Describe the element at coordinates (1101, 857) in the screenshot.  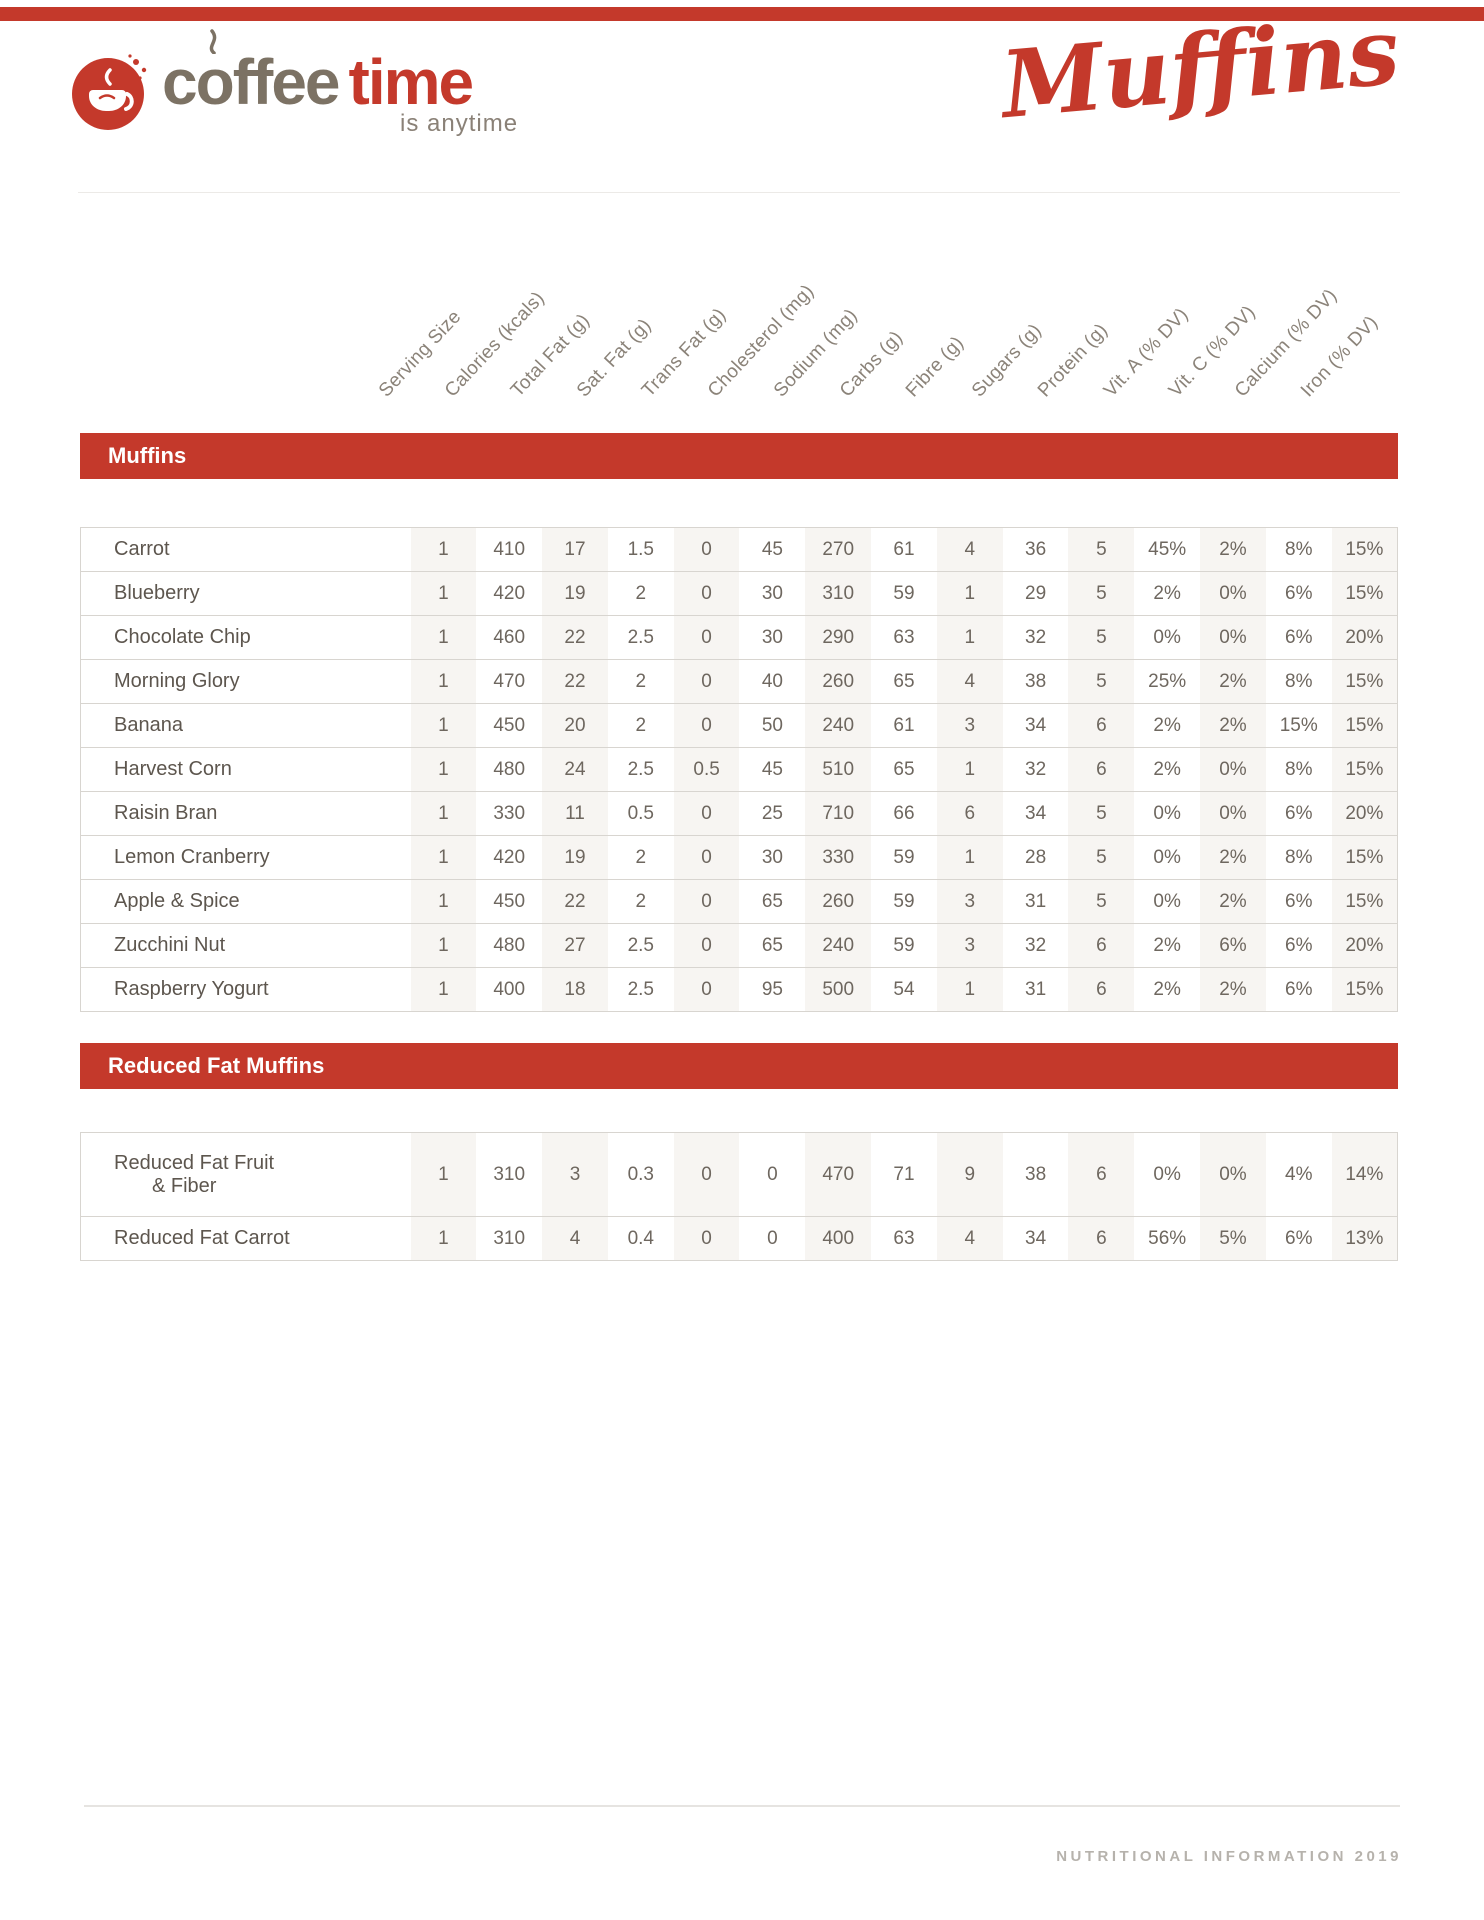
I see `value-cell: 5` at that location.